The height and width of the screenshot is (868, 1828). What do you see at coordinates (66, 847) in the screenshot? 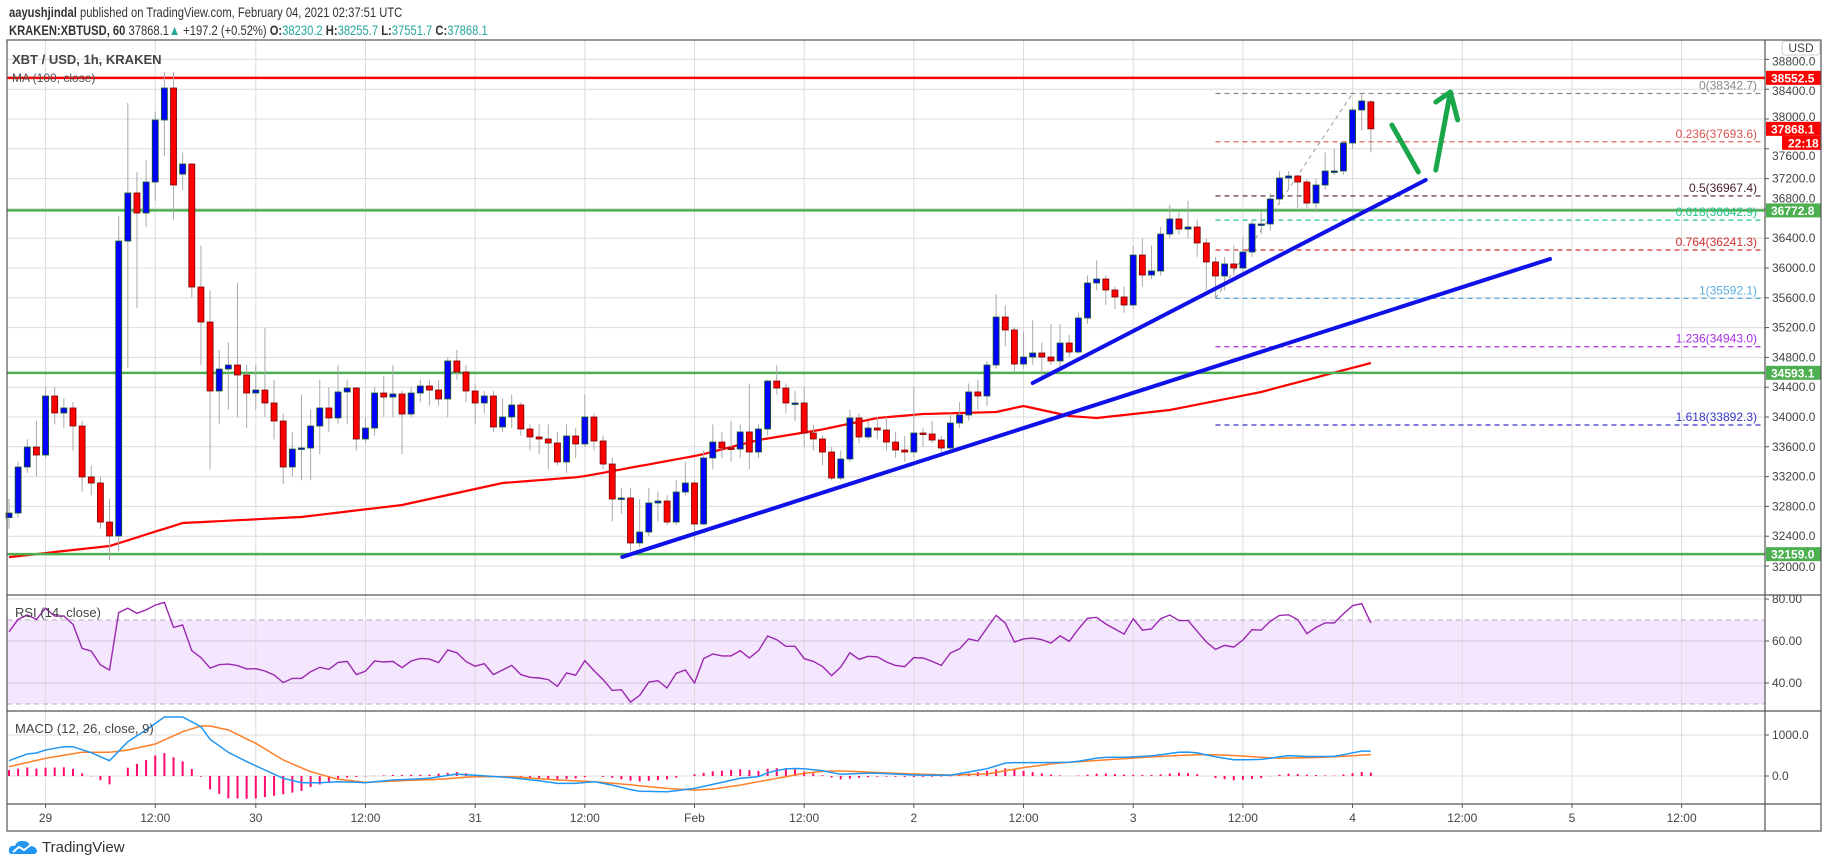
I see `tradingview-logo: TradingView` at bounding box center [66, 847].